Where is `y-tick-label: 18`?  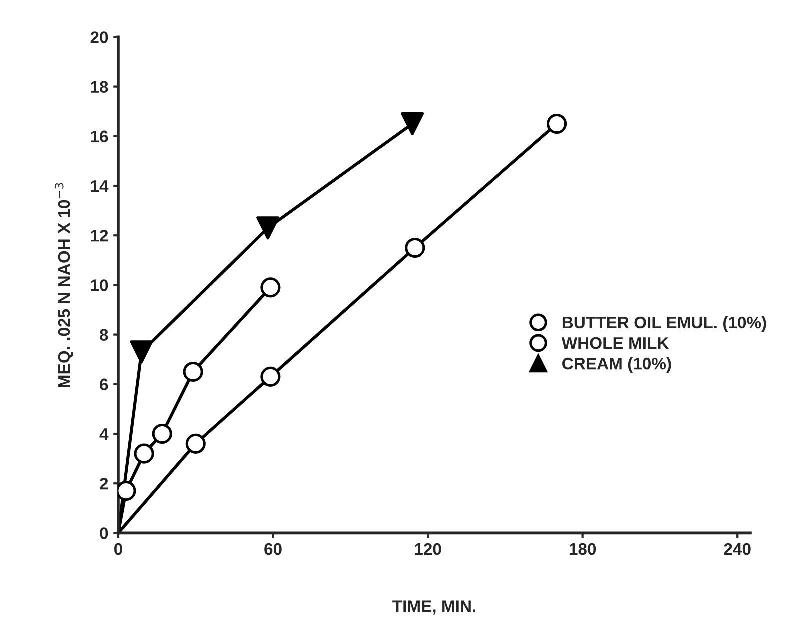
y-tick-label: 18 is located at coordinates (99, 87).